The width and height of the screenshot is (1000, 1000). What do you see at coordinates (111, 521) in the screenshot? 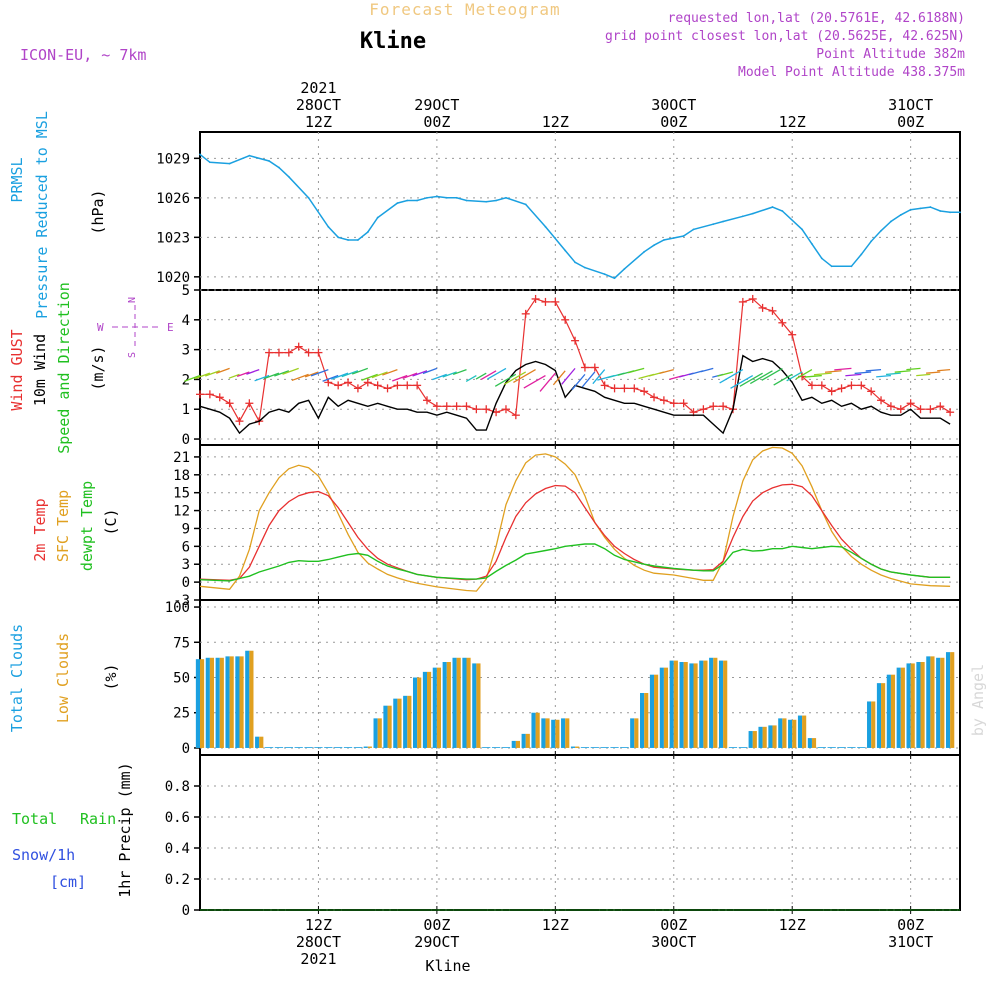
I see `temp-unit: (C)` at bounding box center [111, 521].